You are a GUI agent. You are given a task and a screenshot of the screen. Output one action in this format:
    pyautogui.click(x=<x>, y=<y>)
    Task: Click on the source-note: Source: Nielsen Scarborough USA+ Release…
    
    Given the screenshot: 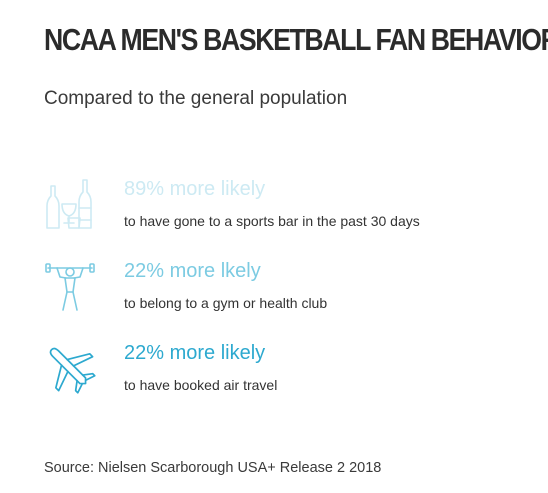 What is the action you would take?
    pyautogui.click(x=213, y=468)
    